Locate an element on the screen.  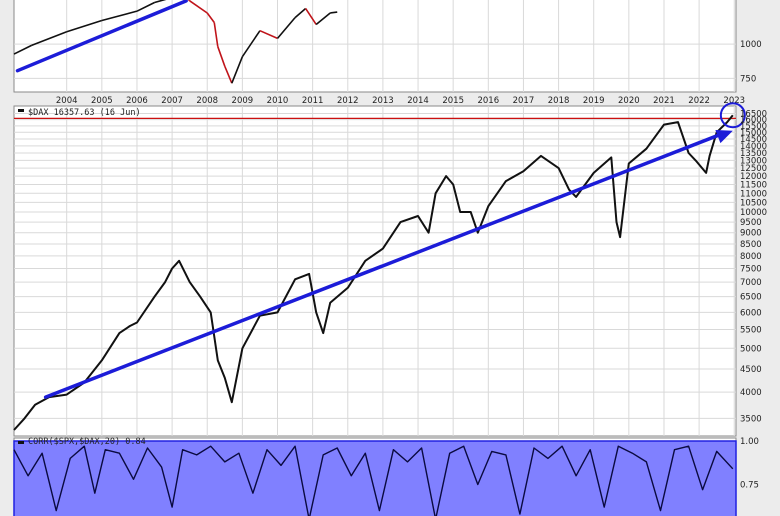
corr-legend-text: CORR($SPX,$DAX,20) 0.84 is located at coordinates (87, 442).